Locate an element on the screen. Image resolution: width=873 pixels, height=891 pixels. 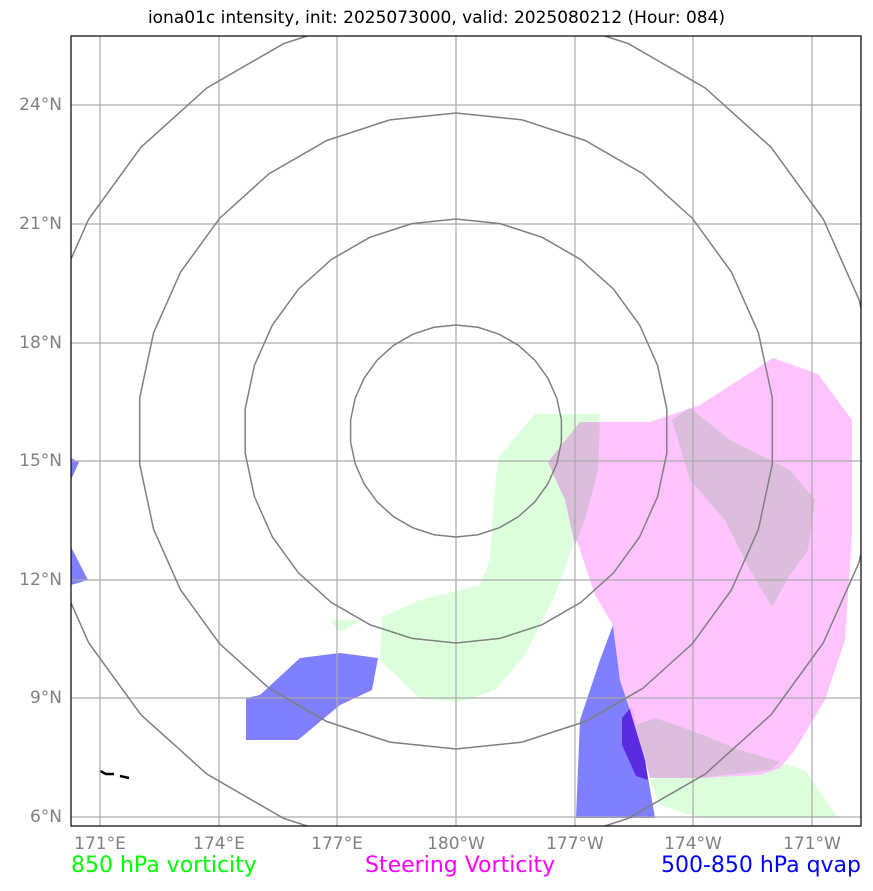
lat-label-21n: 21°N is located at coordinates (40, 224).